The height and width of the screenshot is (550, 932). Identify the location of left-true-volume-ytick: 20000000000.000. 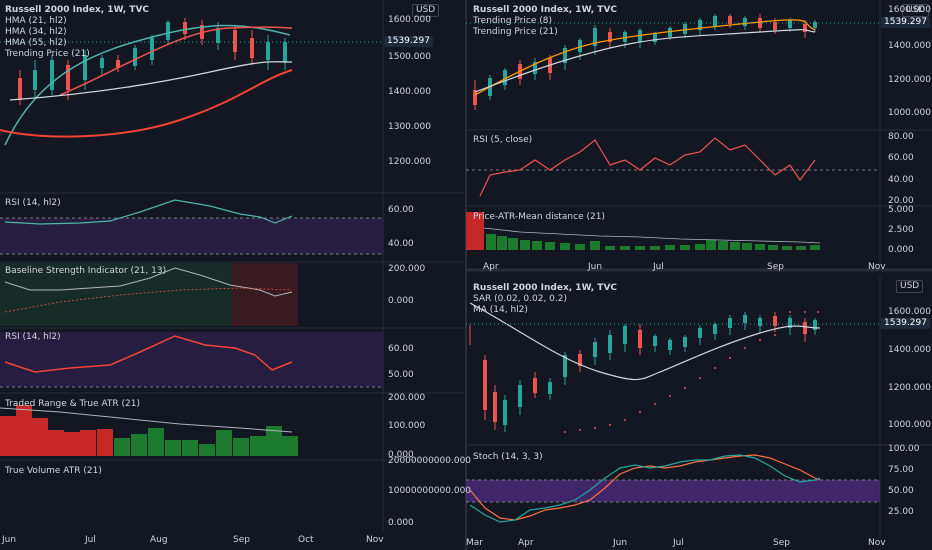
(430, 461).